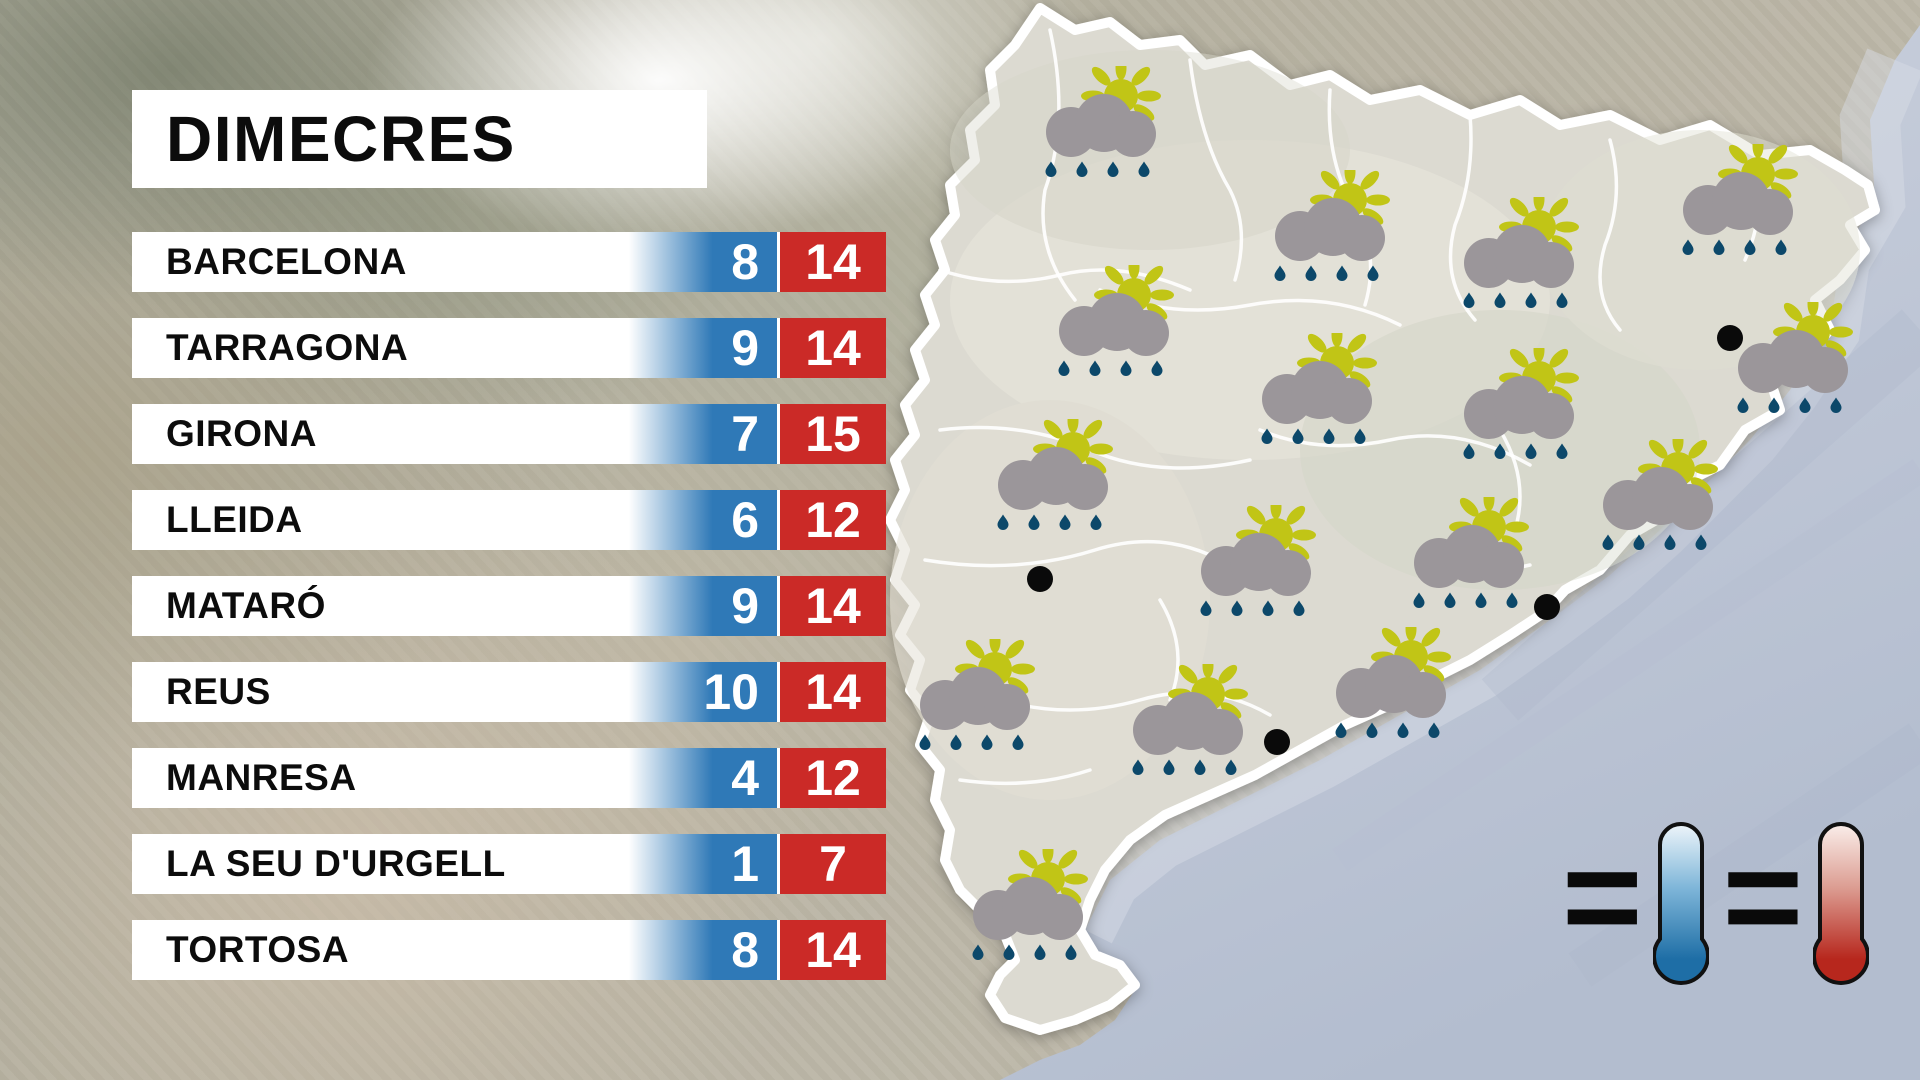 Image resolution: width=1920 pixels, height=1080 pixels. I want to click on min-temp-value: 10, so click(731, 692).